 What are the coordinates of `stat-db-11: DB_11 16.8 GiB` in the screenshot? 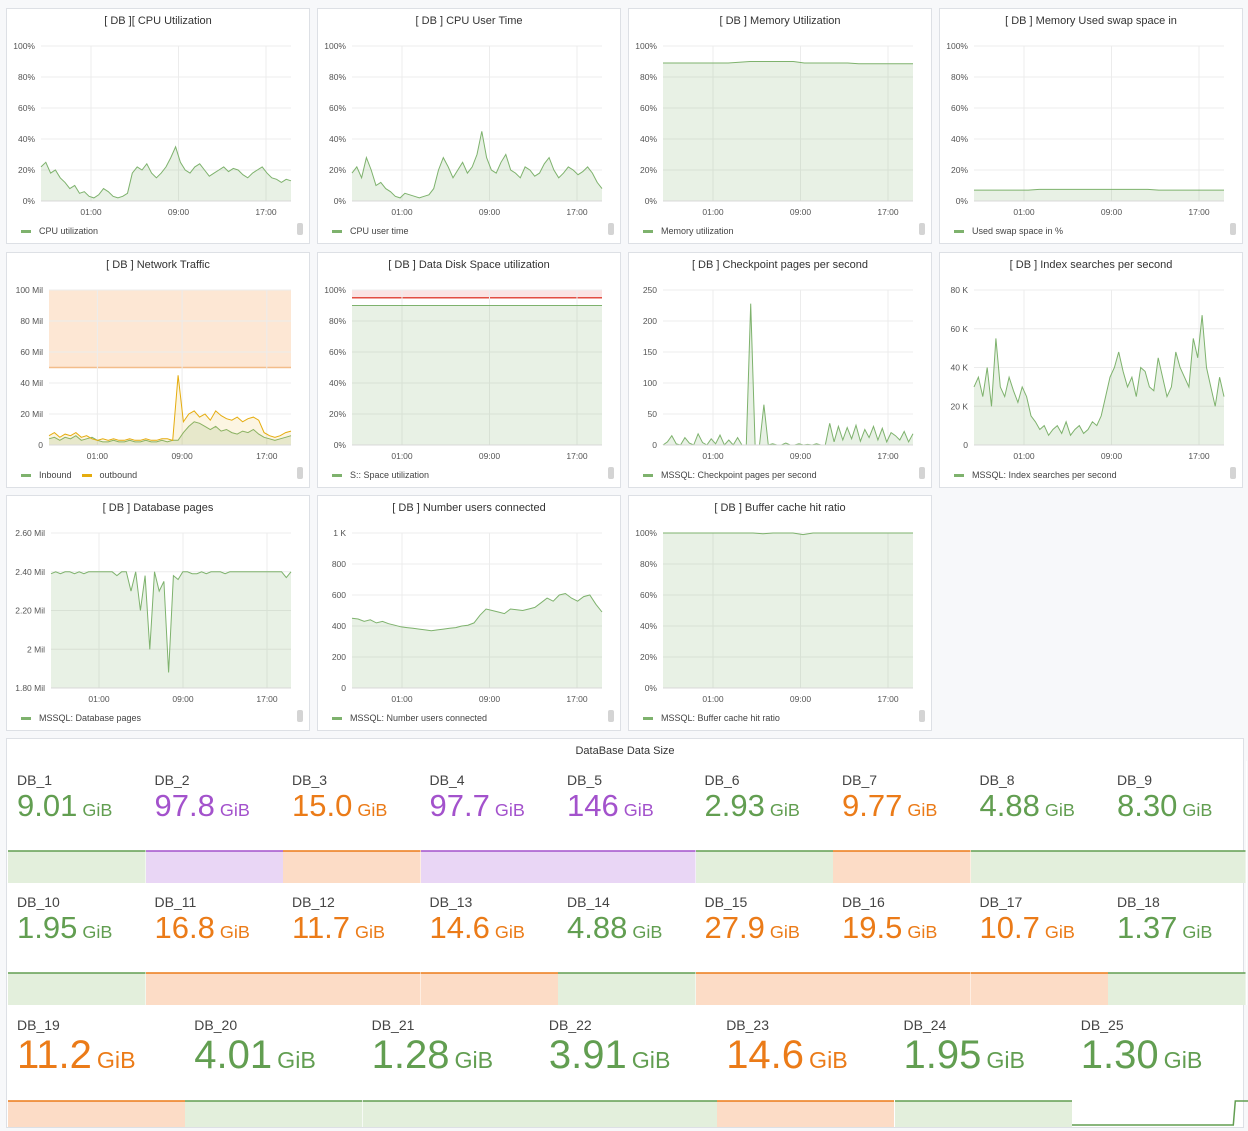 It's located at (214, 944).